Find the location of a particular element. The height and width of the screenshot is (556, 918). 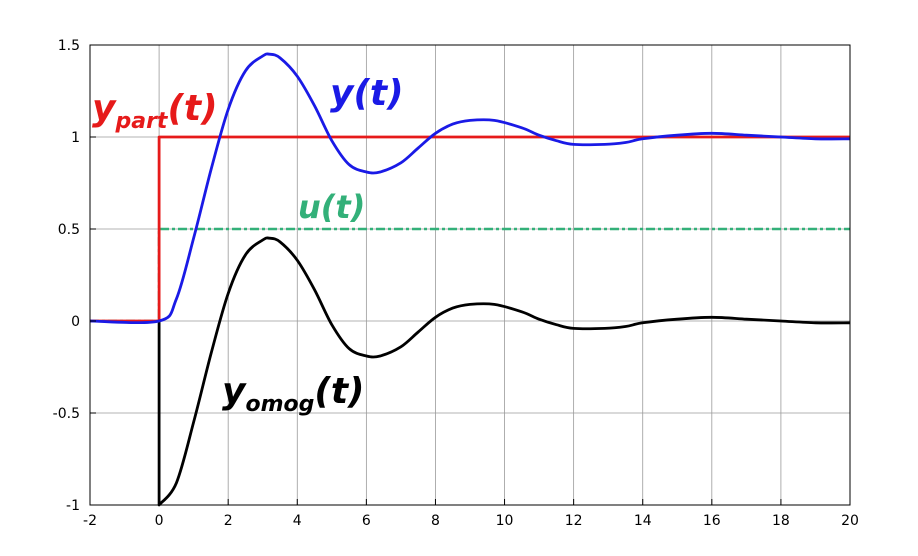

x-tick-label: 10 is located at coordinates (505, 521).